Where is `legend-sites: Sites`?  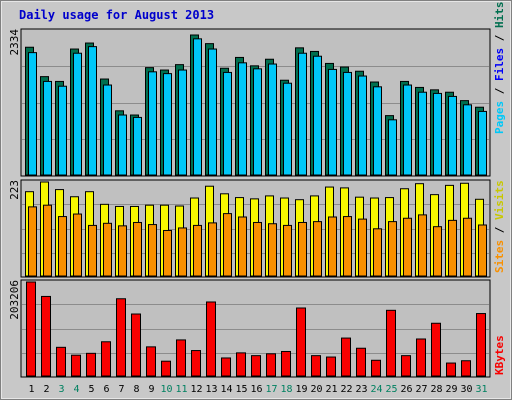
legend-sites: Sites is located at coordinates (499, 256).